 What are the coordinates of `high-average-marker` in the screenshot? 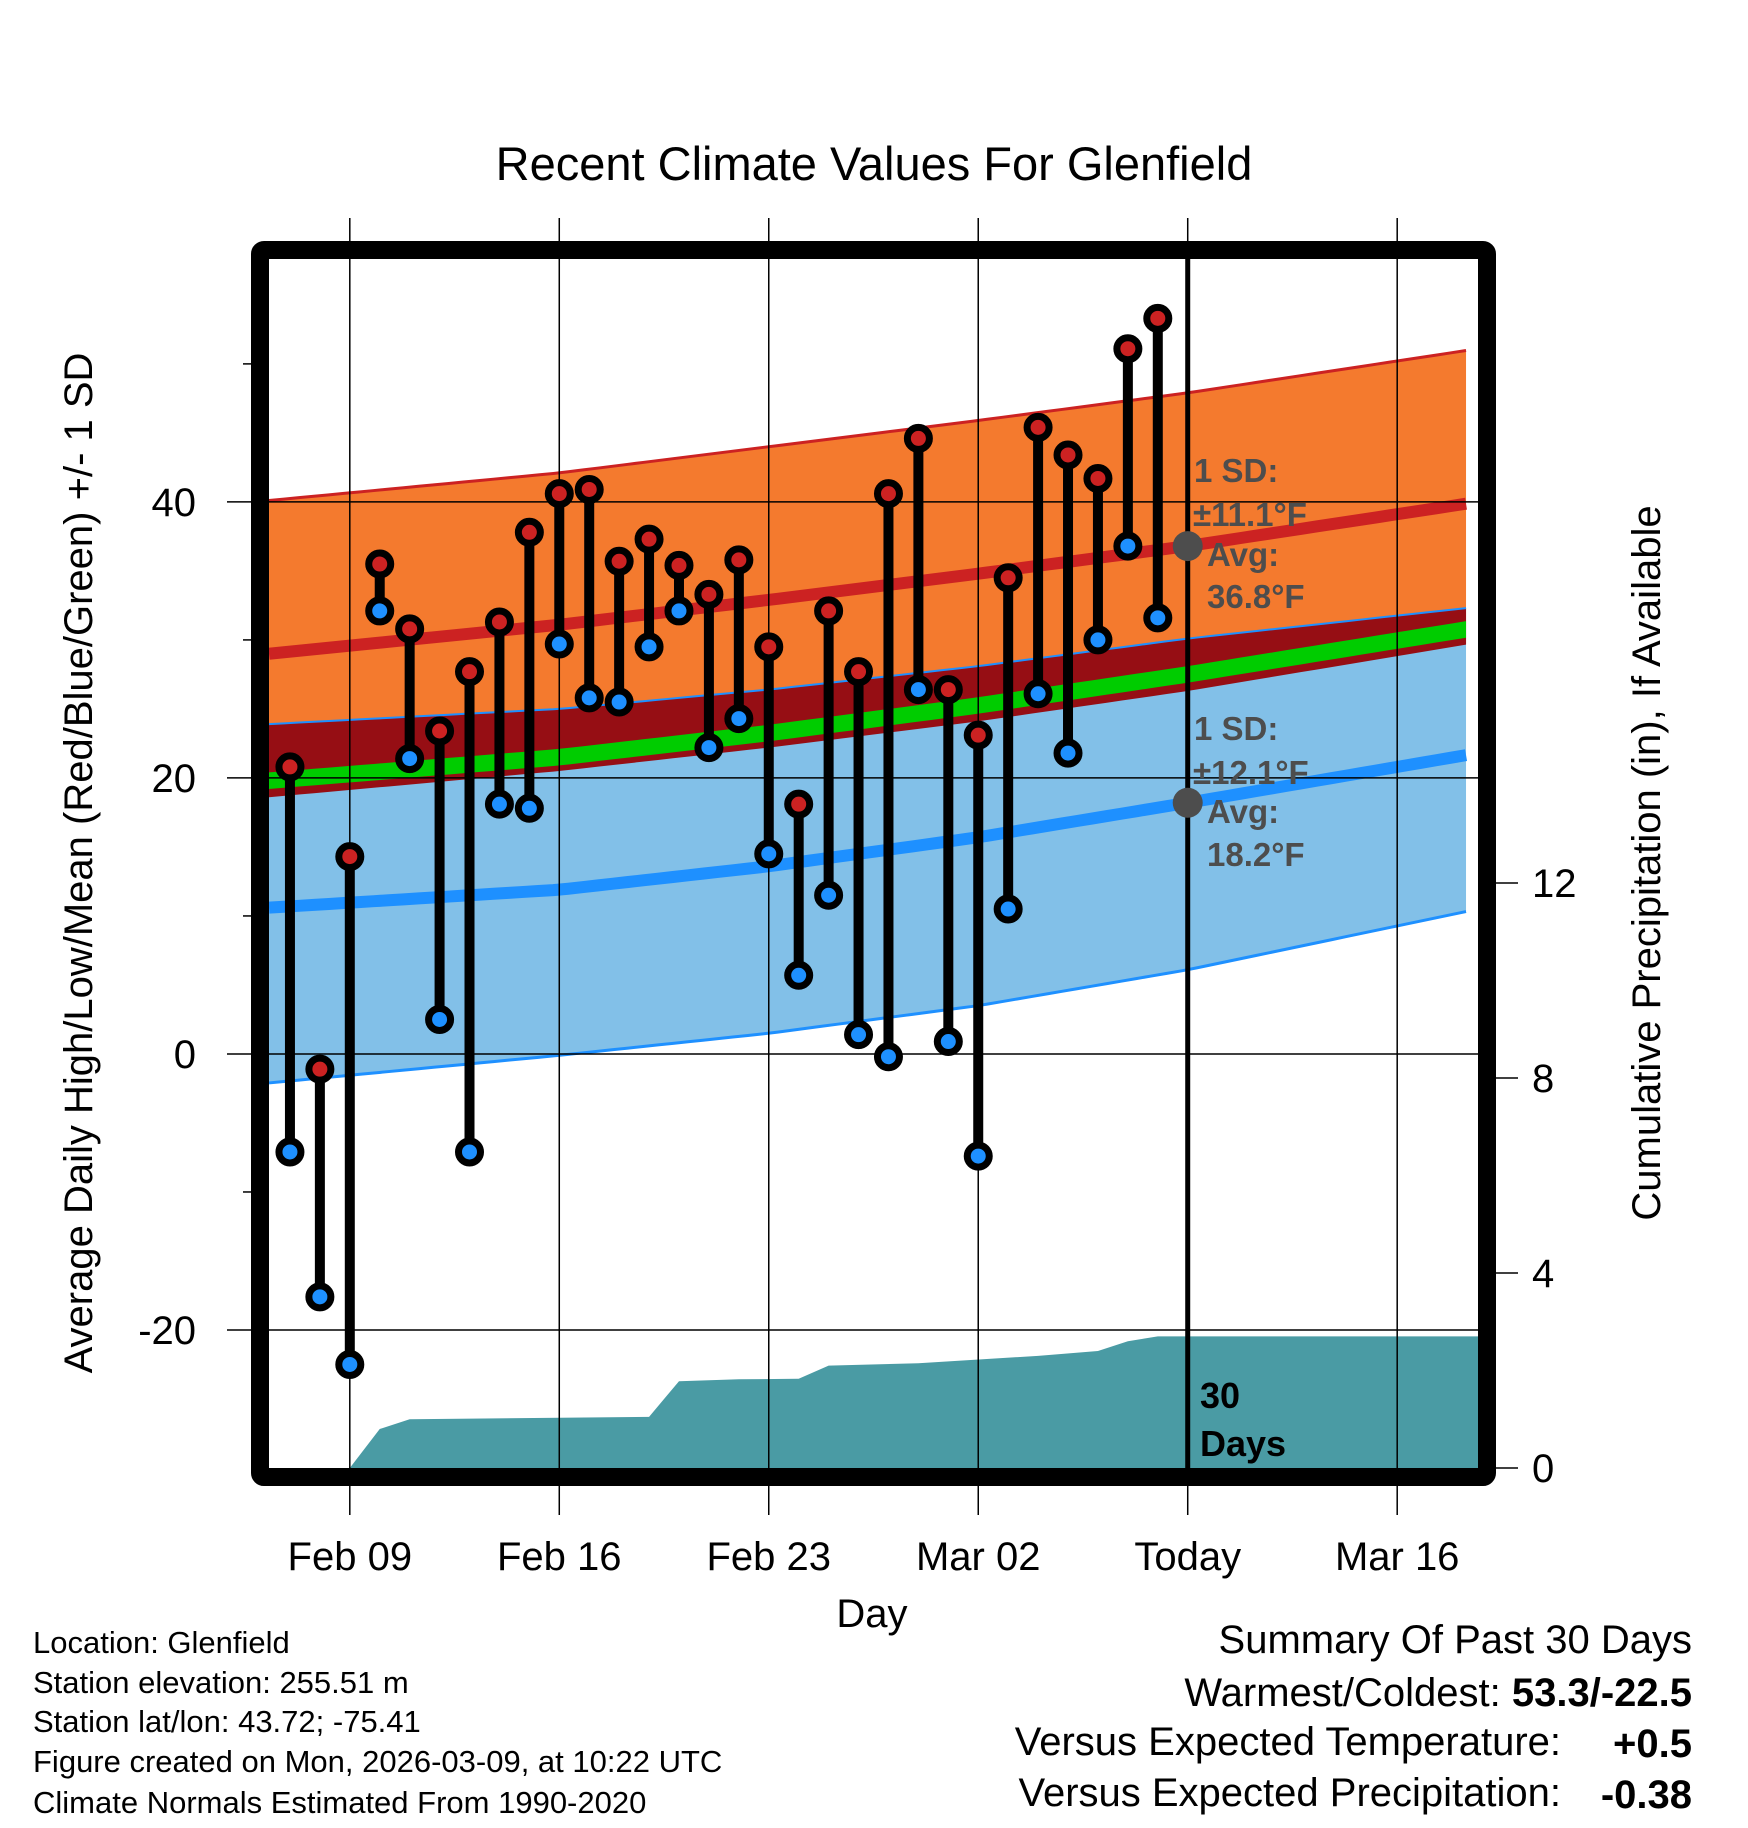 It's located at (1187, 546).